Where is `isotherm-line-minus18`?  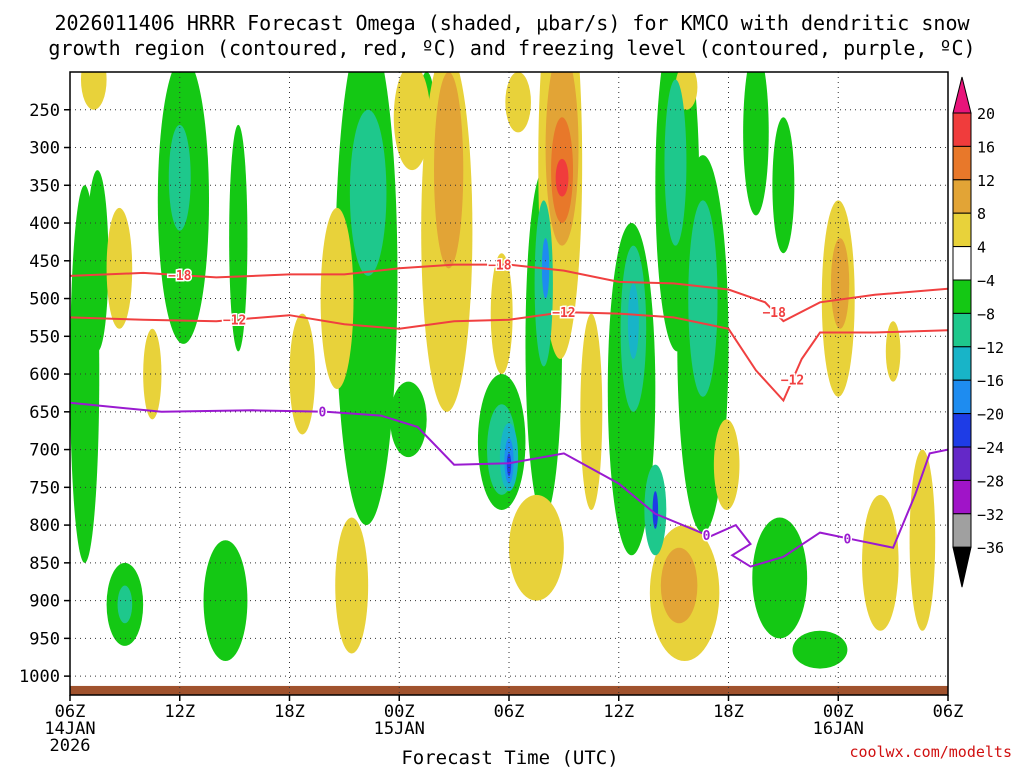 isotherm-line-minus18 is located at coordinates (509, 293).